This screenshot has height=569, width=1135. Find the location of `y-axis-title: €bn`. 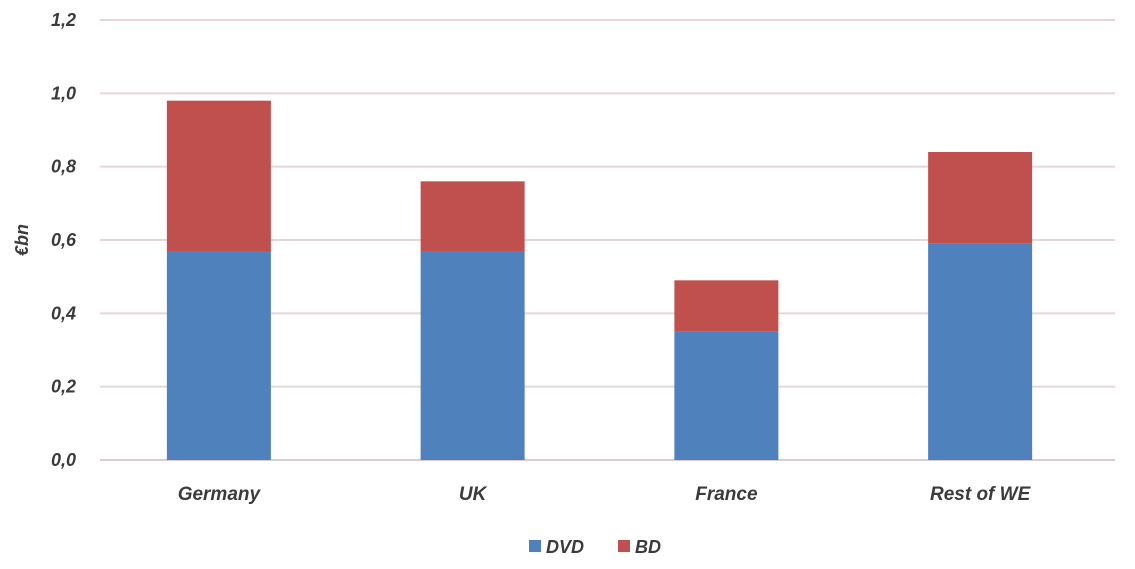

y-axis-title: €bn is located at coordinates (22, 240).